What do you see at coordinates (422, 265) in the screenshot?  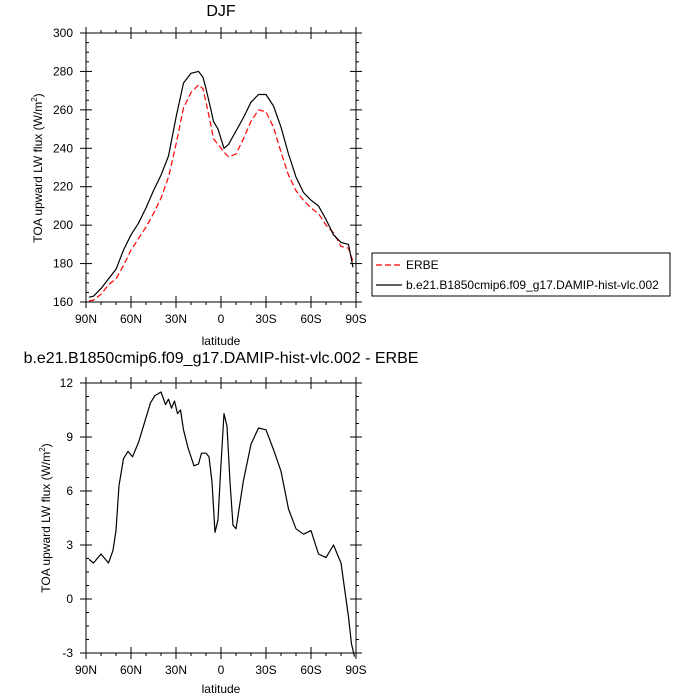 I see `legend-label-erbe: ERBE` at bounding box center [422, 265].